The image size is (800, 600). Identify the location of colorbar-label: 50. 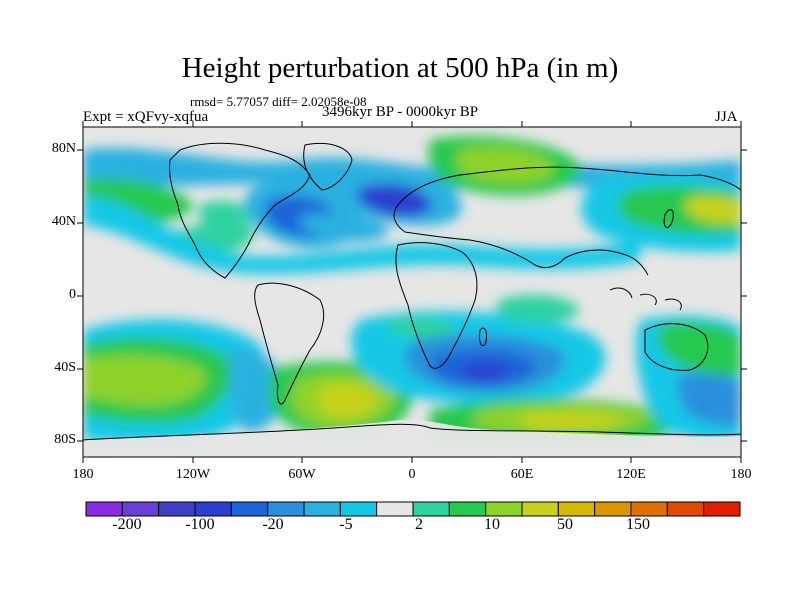
(565, 524).